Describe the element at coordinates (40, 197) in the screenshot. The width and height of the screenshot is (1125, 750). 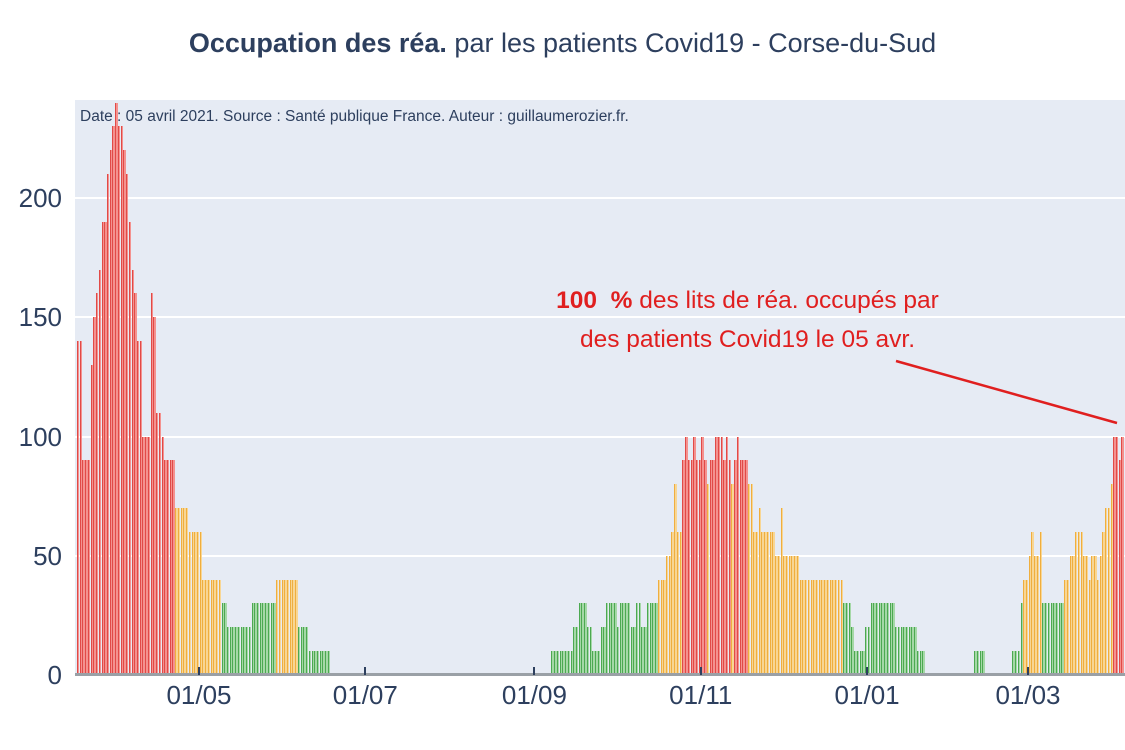
I see `y-tick-label-200: 200` at that location.